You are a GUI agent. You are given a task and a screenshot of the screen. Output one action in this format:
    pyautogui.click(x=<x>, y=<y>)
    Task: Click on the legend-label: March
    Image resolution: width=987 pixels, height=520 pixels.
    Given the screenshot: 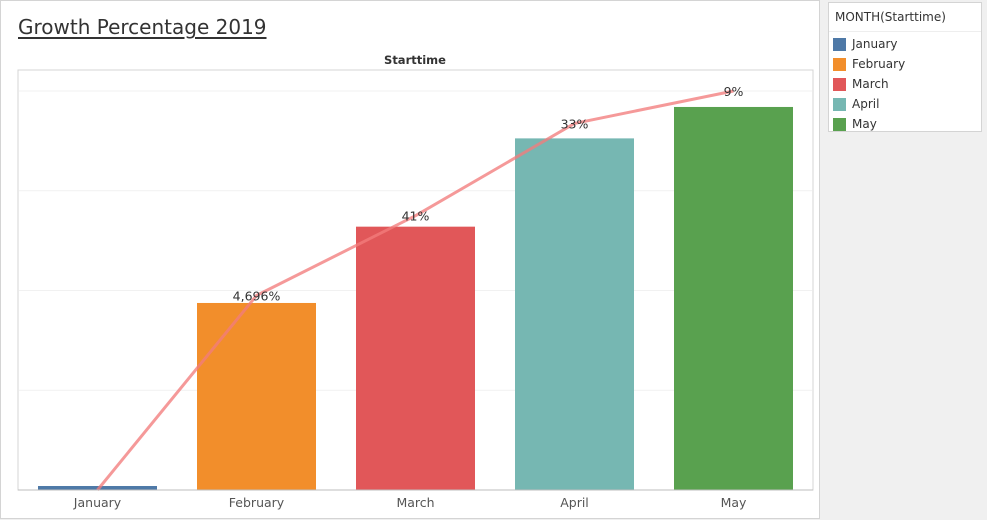 What is the action you would take?
    pyautogui.click(x=870, y=84)
    